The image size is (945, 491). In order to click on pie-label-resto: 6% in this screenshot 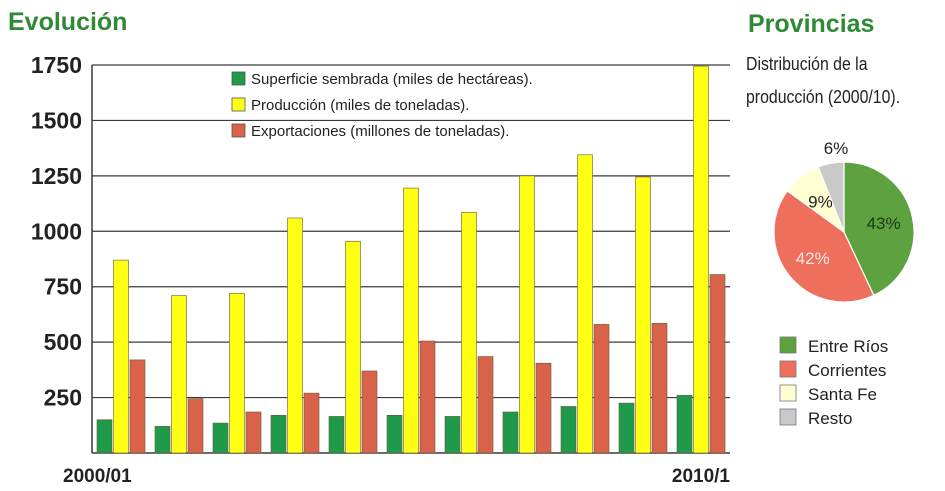, I will do `click(836, 148)`.